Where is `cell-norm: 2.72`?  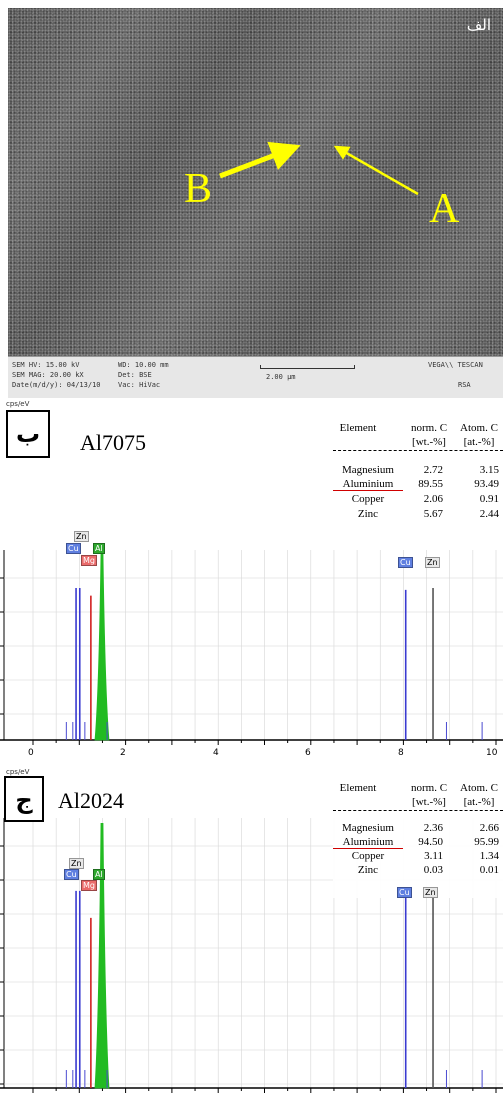
cell-norm: 2.72 is located at coordinates (433, 470).